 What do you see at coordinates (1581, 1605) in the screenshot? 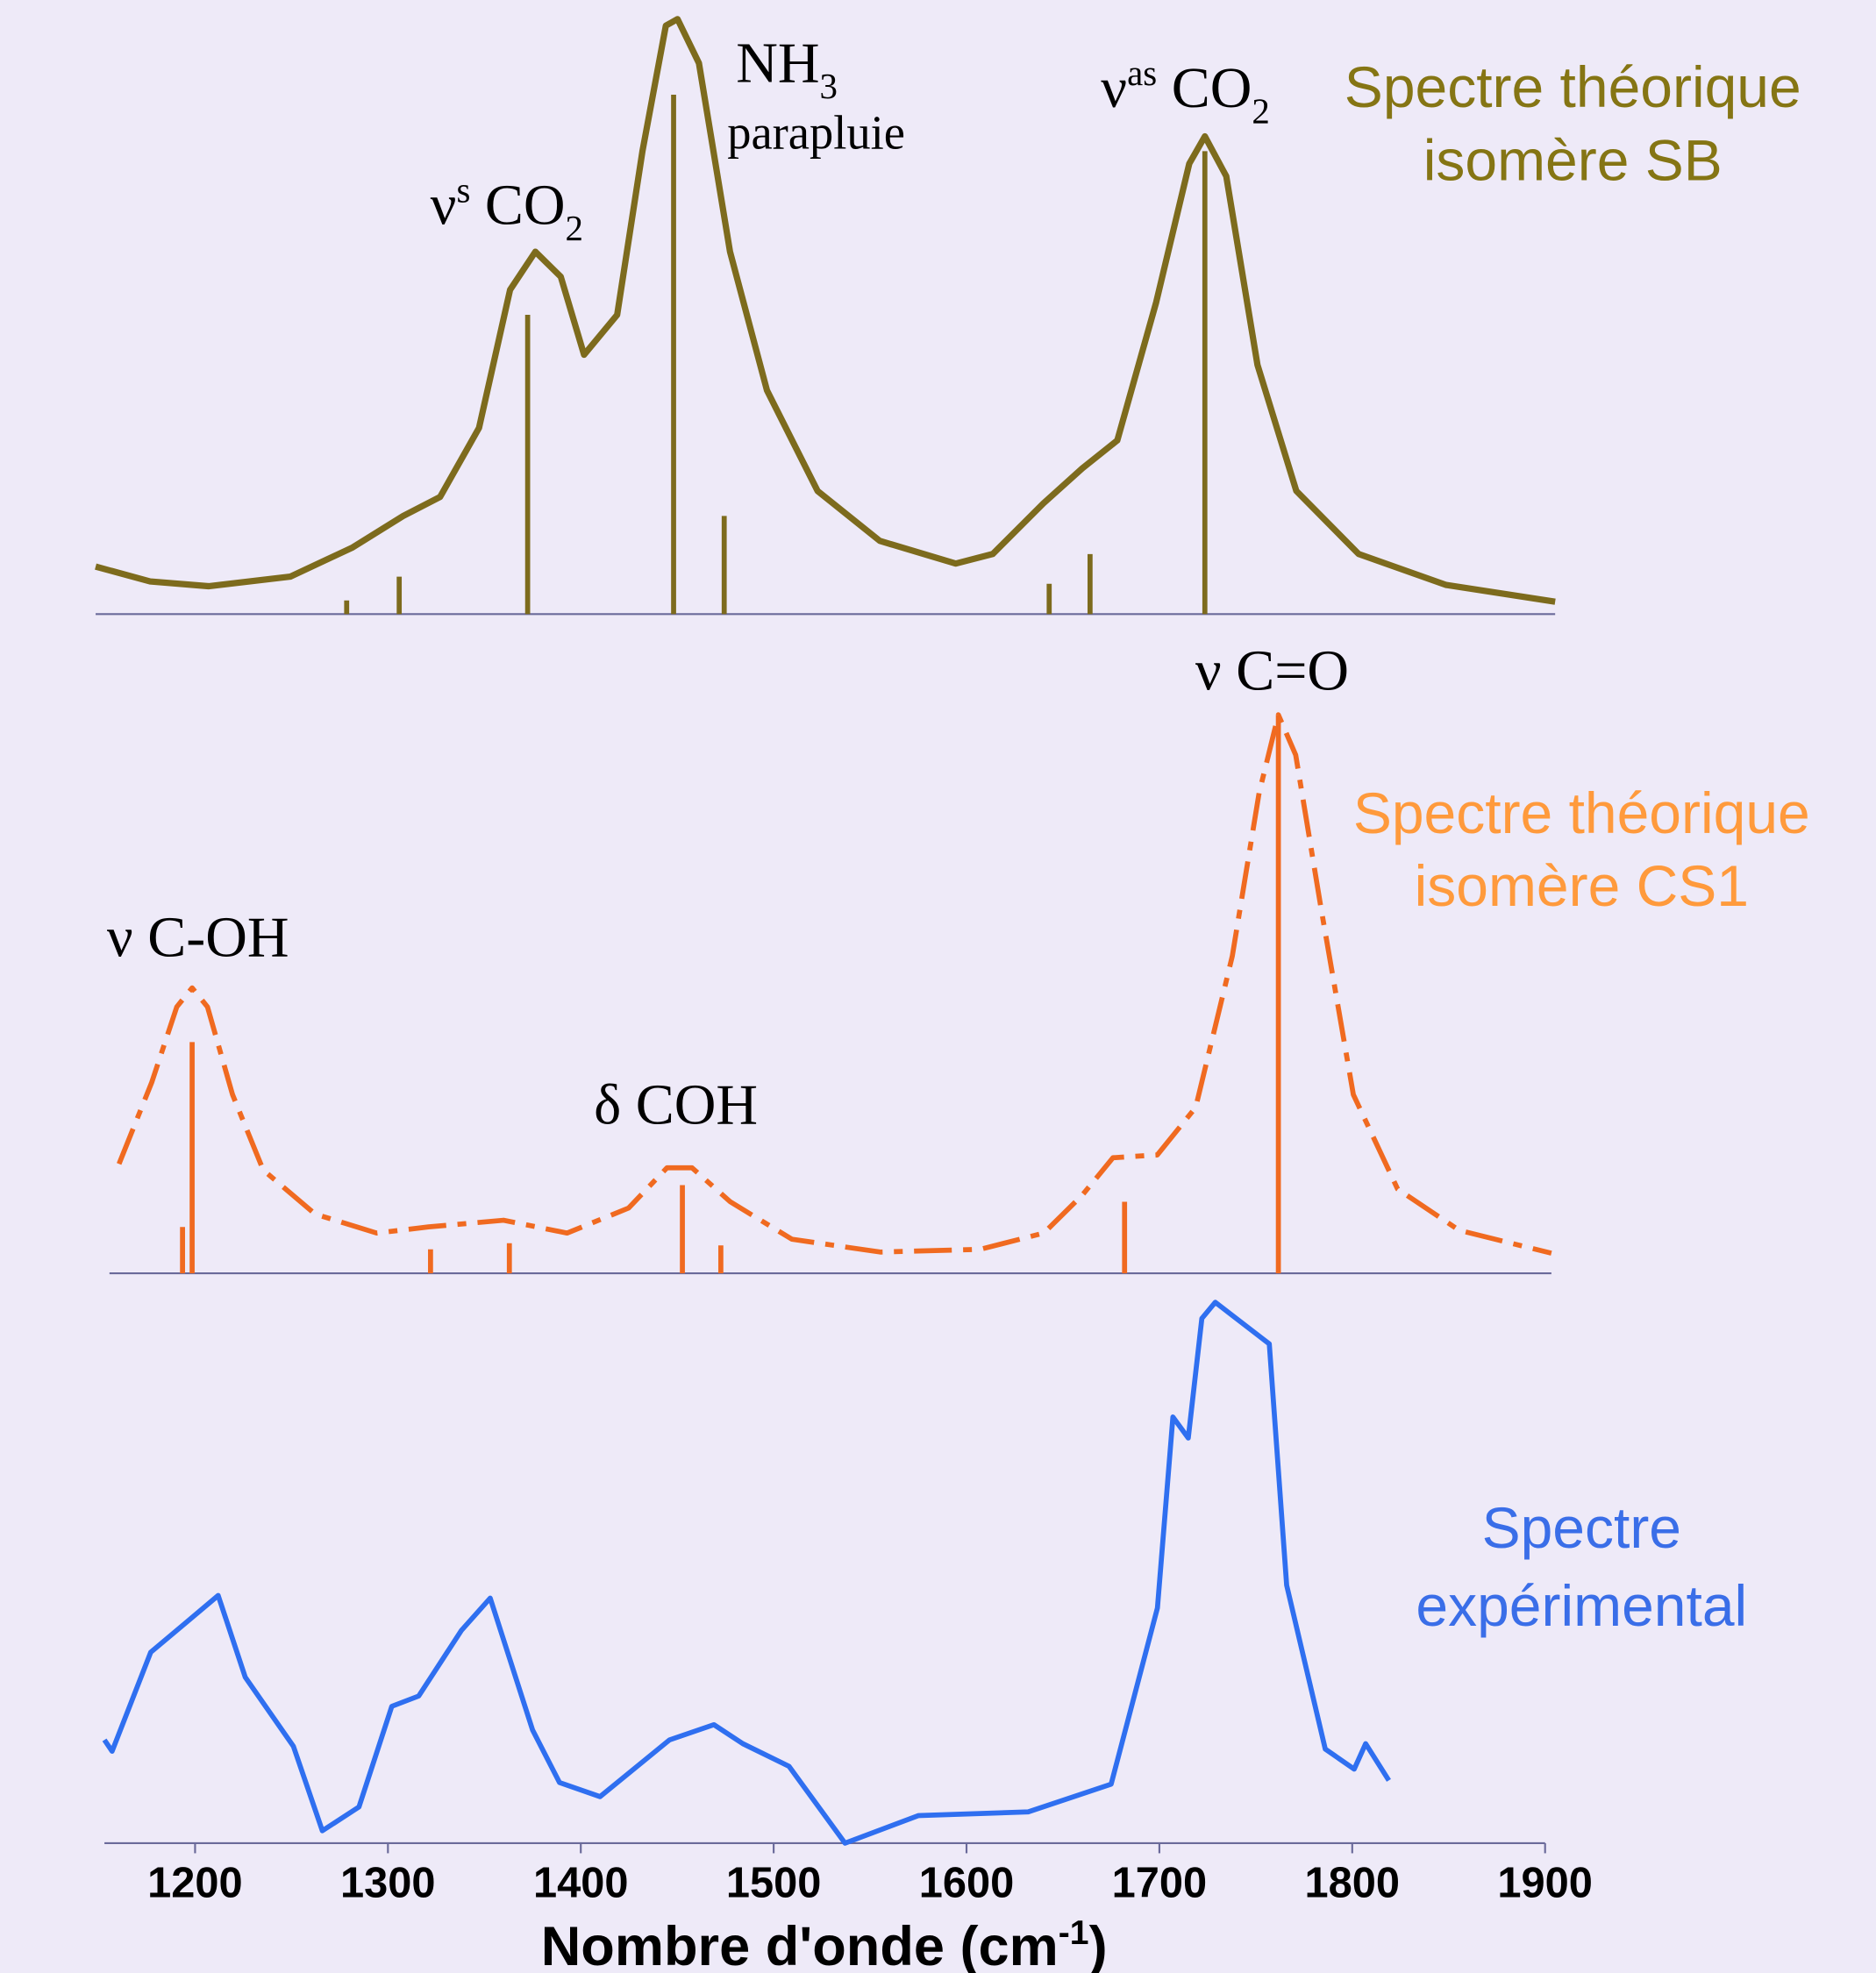
I see `legend-label: expérimental` at bounding box center [1581, 1605].